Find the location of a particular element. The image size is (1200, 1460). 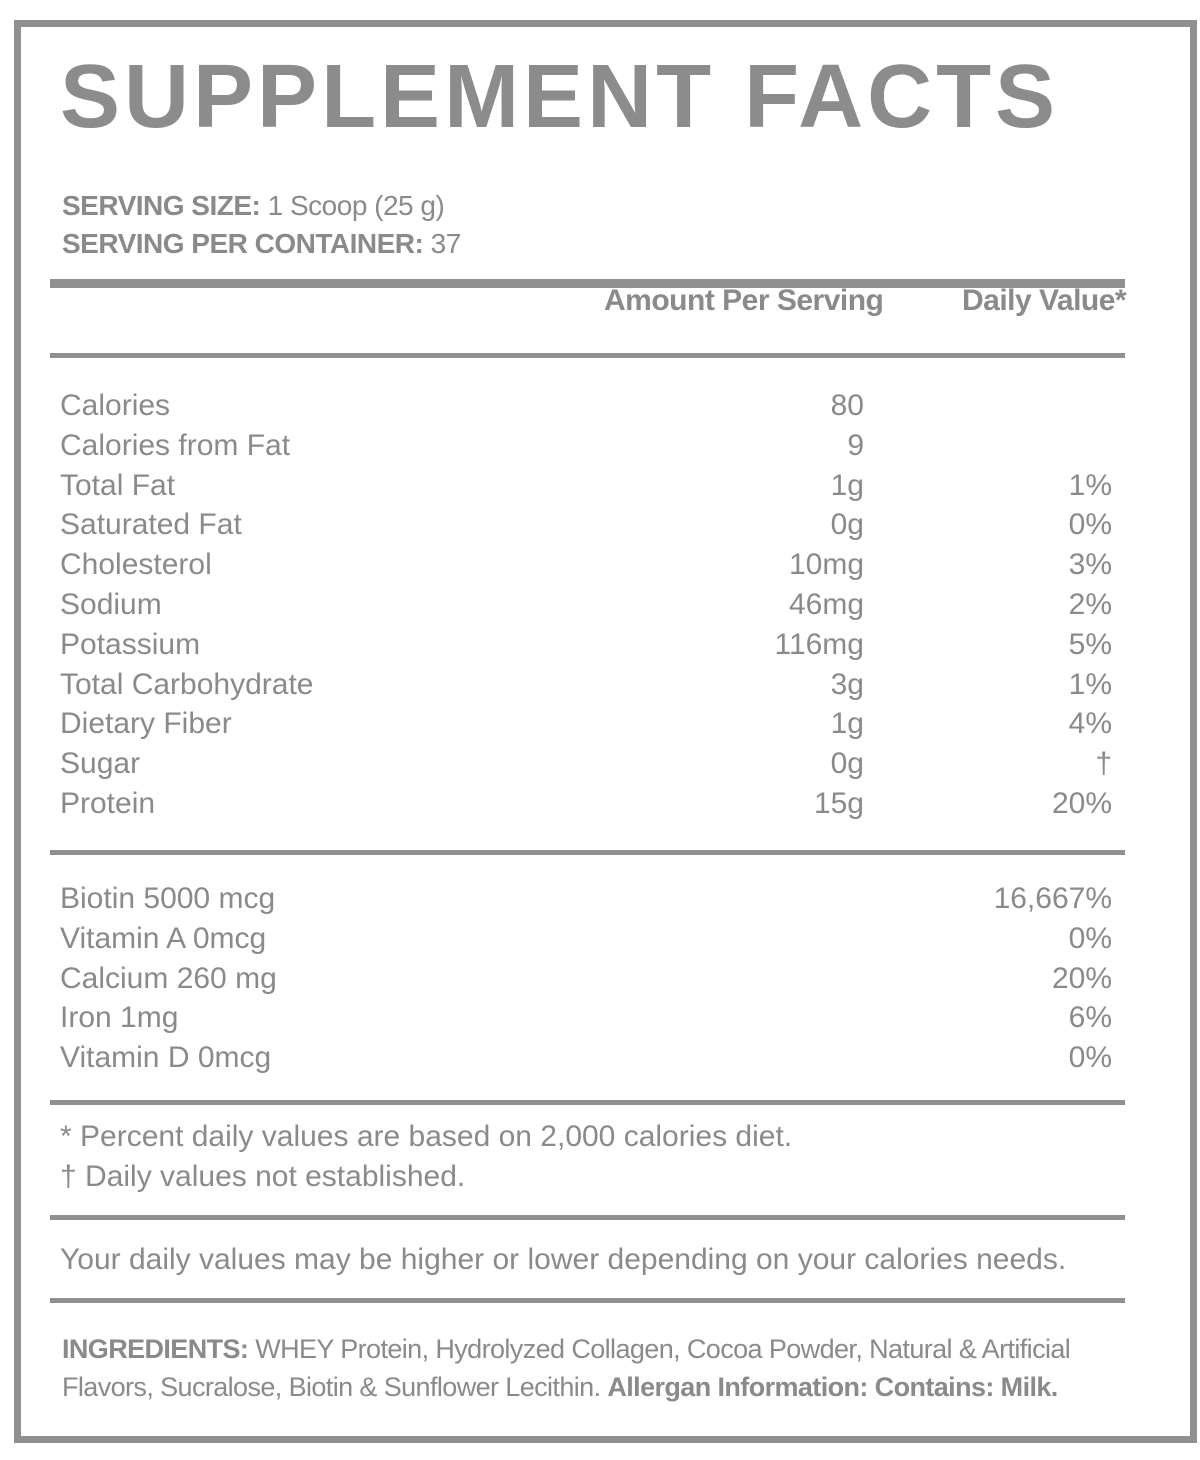

serving-size: SERVING SIZE: 1 Scoop (25 g) is located at coordinates (253, 205).